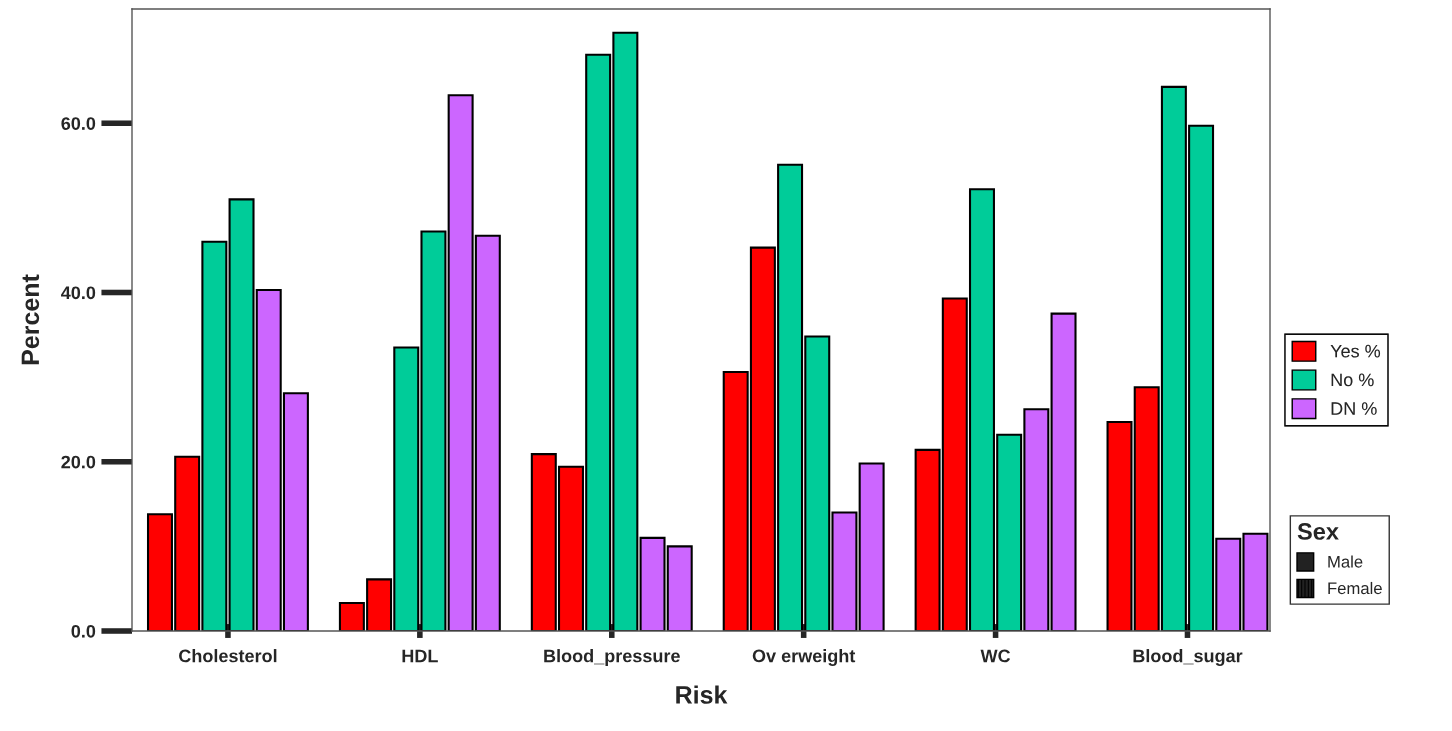 This screenshot has width=1452, height=731. Describe the element at coordinates (1345, 561) in the screenshot. I see `text: Male` at that location.